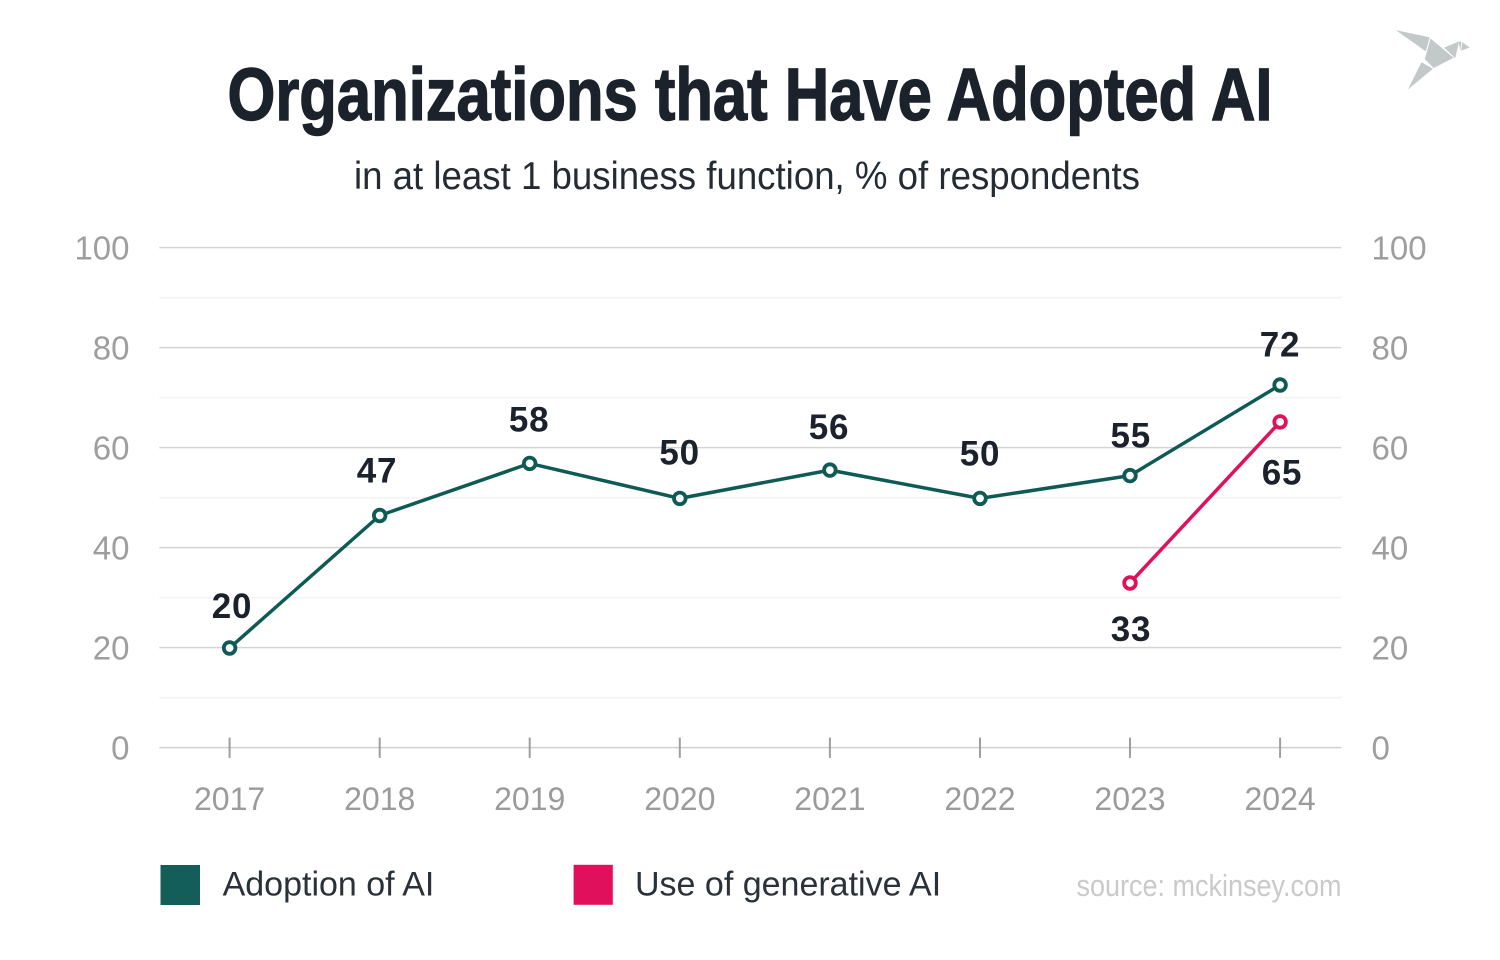 The height and width of the screenshot is (960, 1500). What do you see at coordinates (329, 885) in the screenshot?
I see `svg-text: Adoption of AI` at bounding box center [329, 885].